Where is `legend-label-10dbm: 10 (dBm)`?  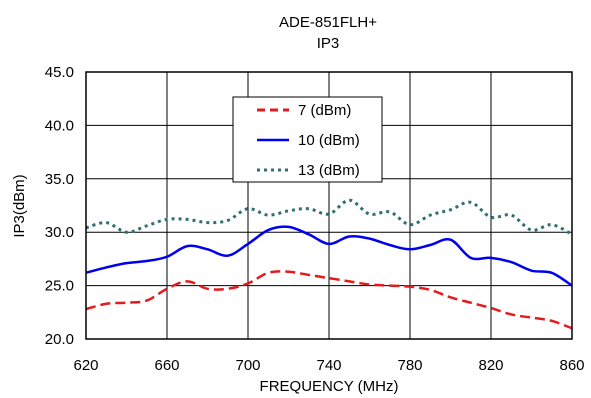
legend-label-10dbm: 10 (dBm) is located at coordinates (329, 140).